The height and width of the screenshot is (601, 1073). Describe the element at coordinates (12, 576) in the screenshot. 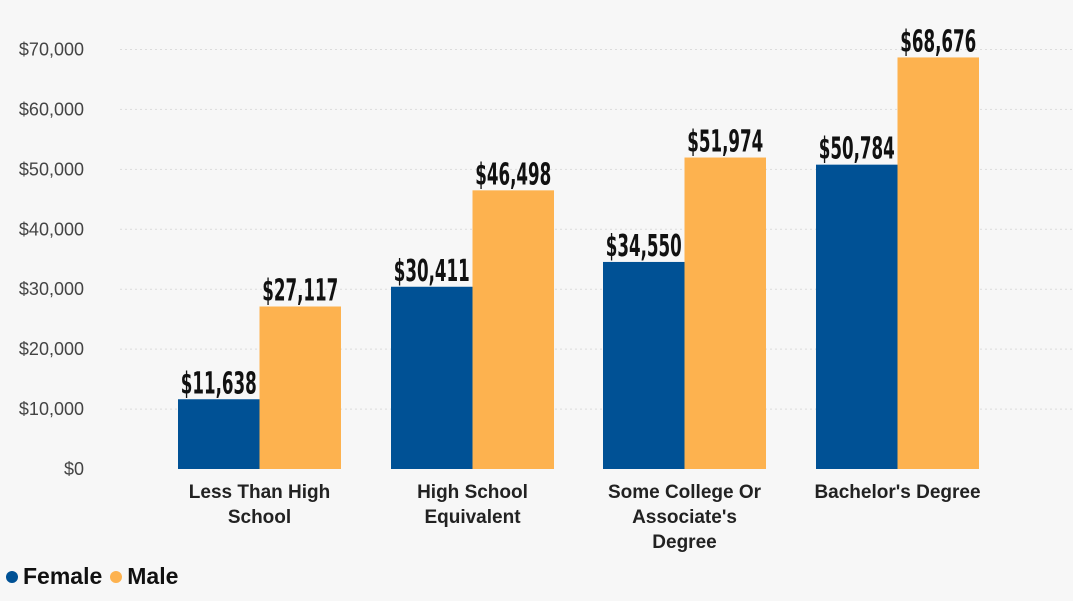

I see `female-legend-dot` at that location.